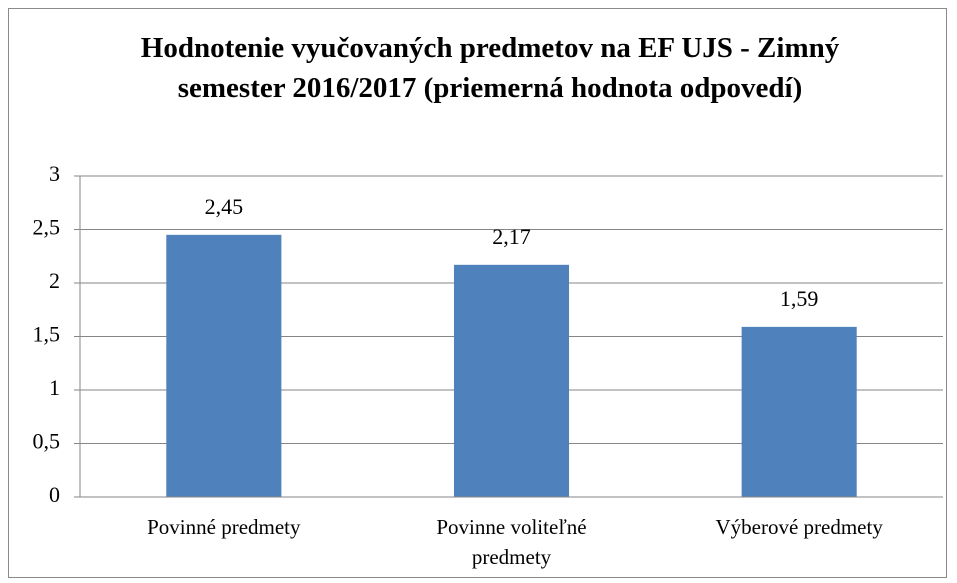 Image resolution: width=957 pixels, height=583 pixels. I want to click on y-tick-label: 2, so click(54, 280).